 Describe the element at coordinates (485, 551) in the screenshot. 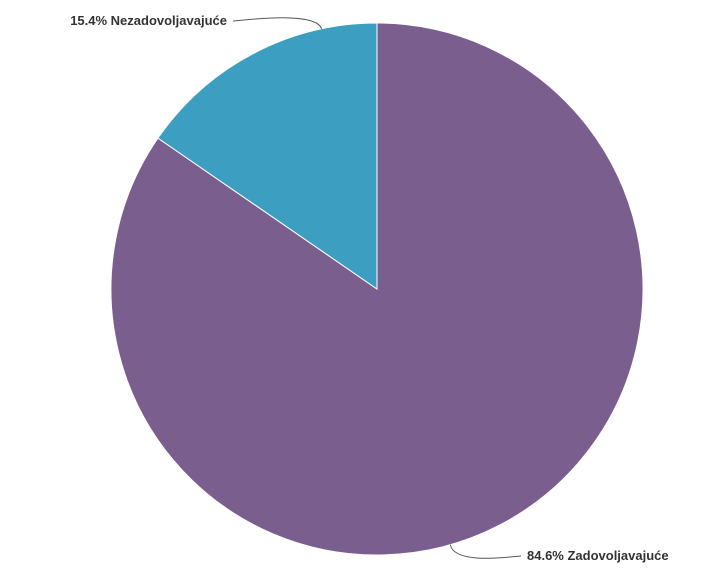

I see `leader-line-zadovoljavajuce` at that location.